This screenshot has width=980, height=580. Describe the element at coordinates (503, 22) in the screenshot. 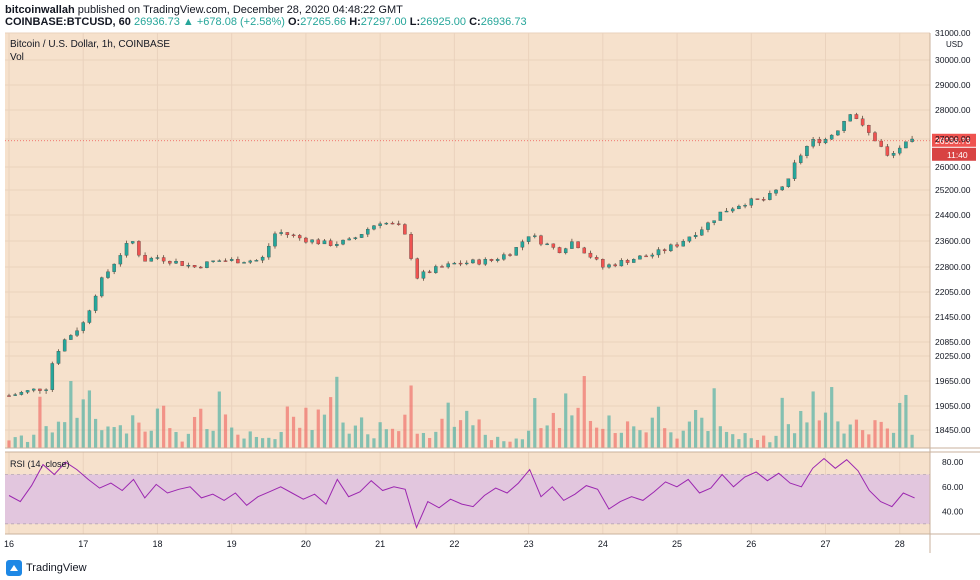

I see `close-value: 26936.73` at that location.